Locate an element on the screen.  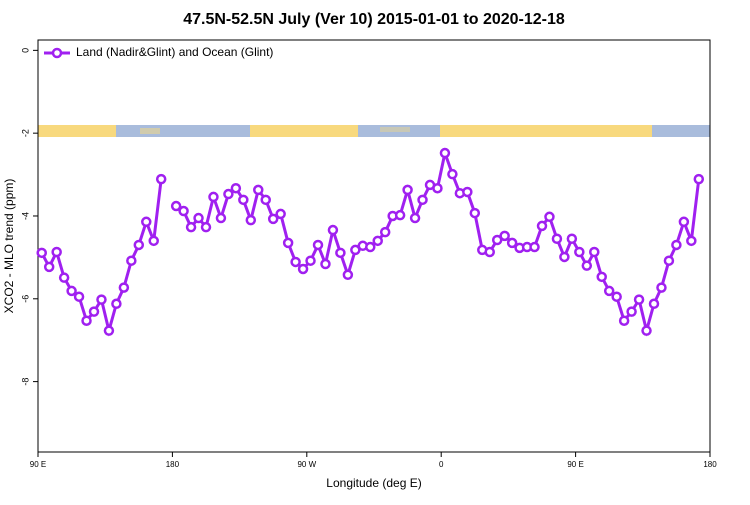
y-axis-label: XCO2 - MLO trend (ppm) is located at coordinates (9, 246).